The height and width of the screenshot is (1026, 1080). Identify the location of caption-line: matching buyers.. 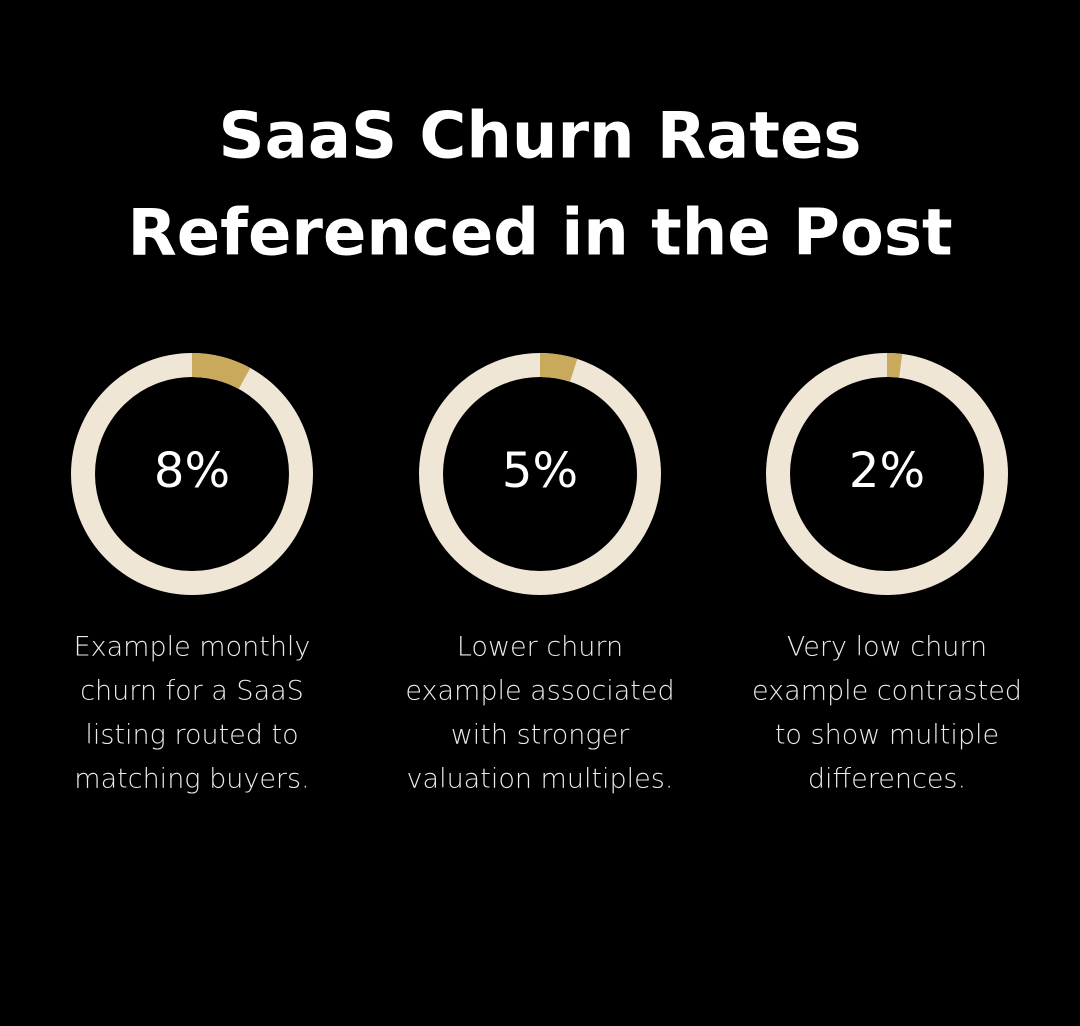
(191, 779).